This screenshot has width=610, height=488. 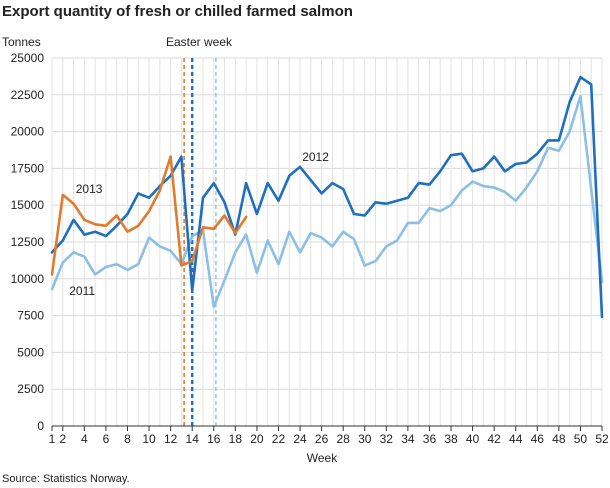 I want to click on x-tick-label: 4, so click(x=84, y=439).